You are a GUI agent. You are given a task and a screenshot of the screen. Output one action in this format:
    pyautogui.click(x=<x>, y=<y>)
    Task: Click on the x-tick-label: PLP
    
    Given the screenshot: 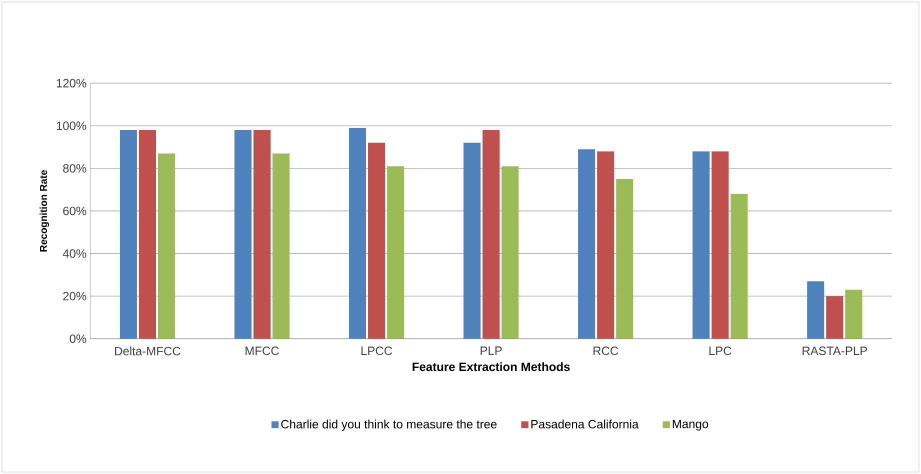 What is the action you would take?
    pyautogui.click(x=491, y=350)
    